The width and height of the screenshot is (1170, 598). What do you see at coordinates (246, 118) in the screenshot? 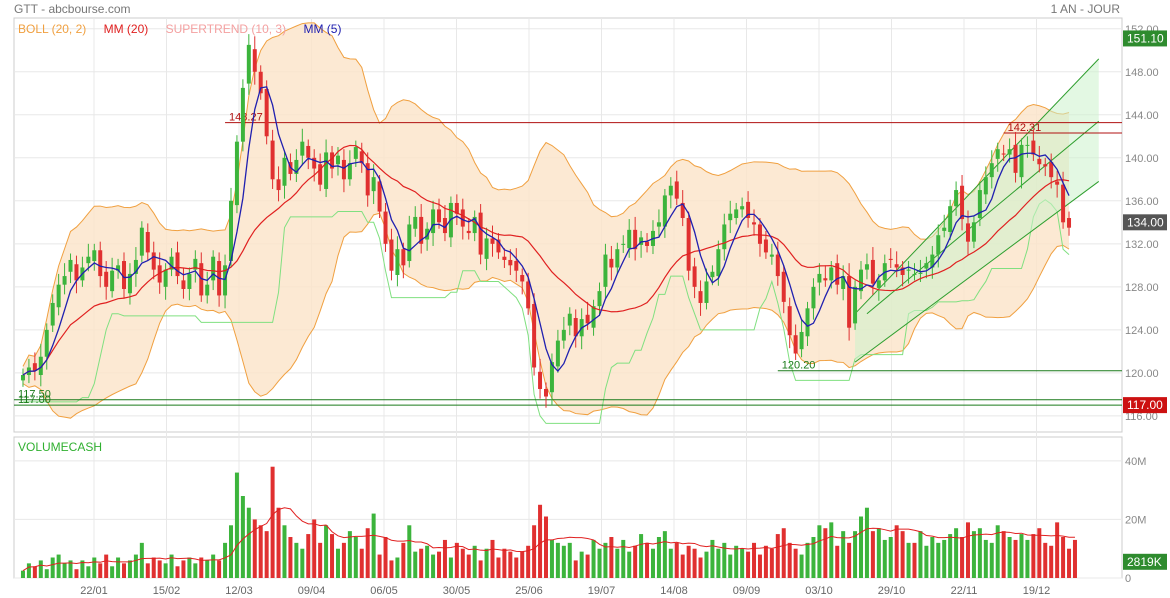
I see `annotation-label: 143.27` at bounding box center [246, 118].